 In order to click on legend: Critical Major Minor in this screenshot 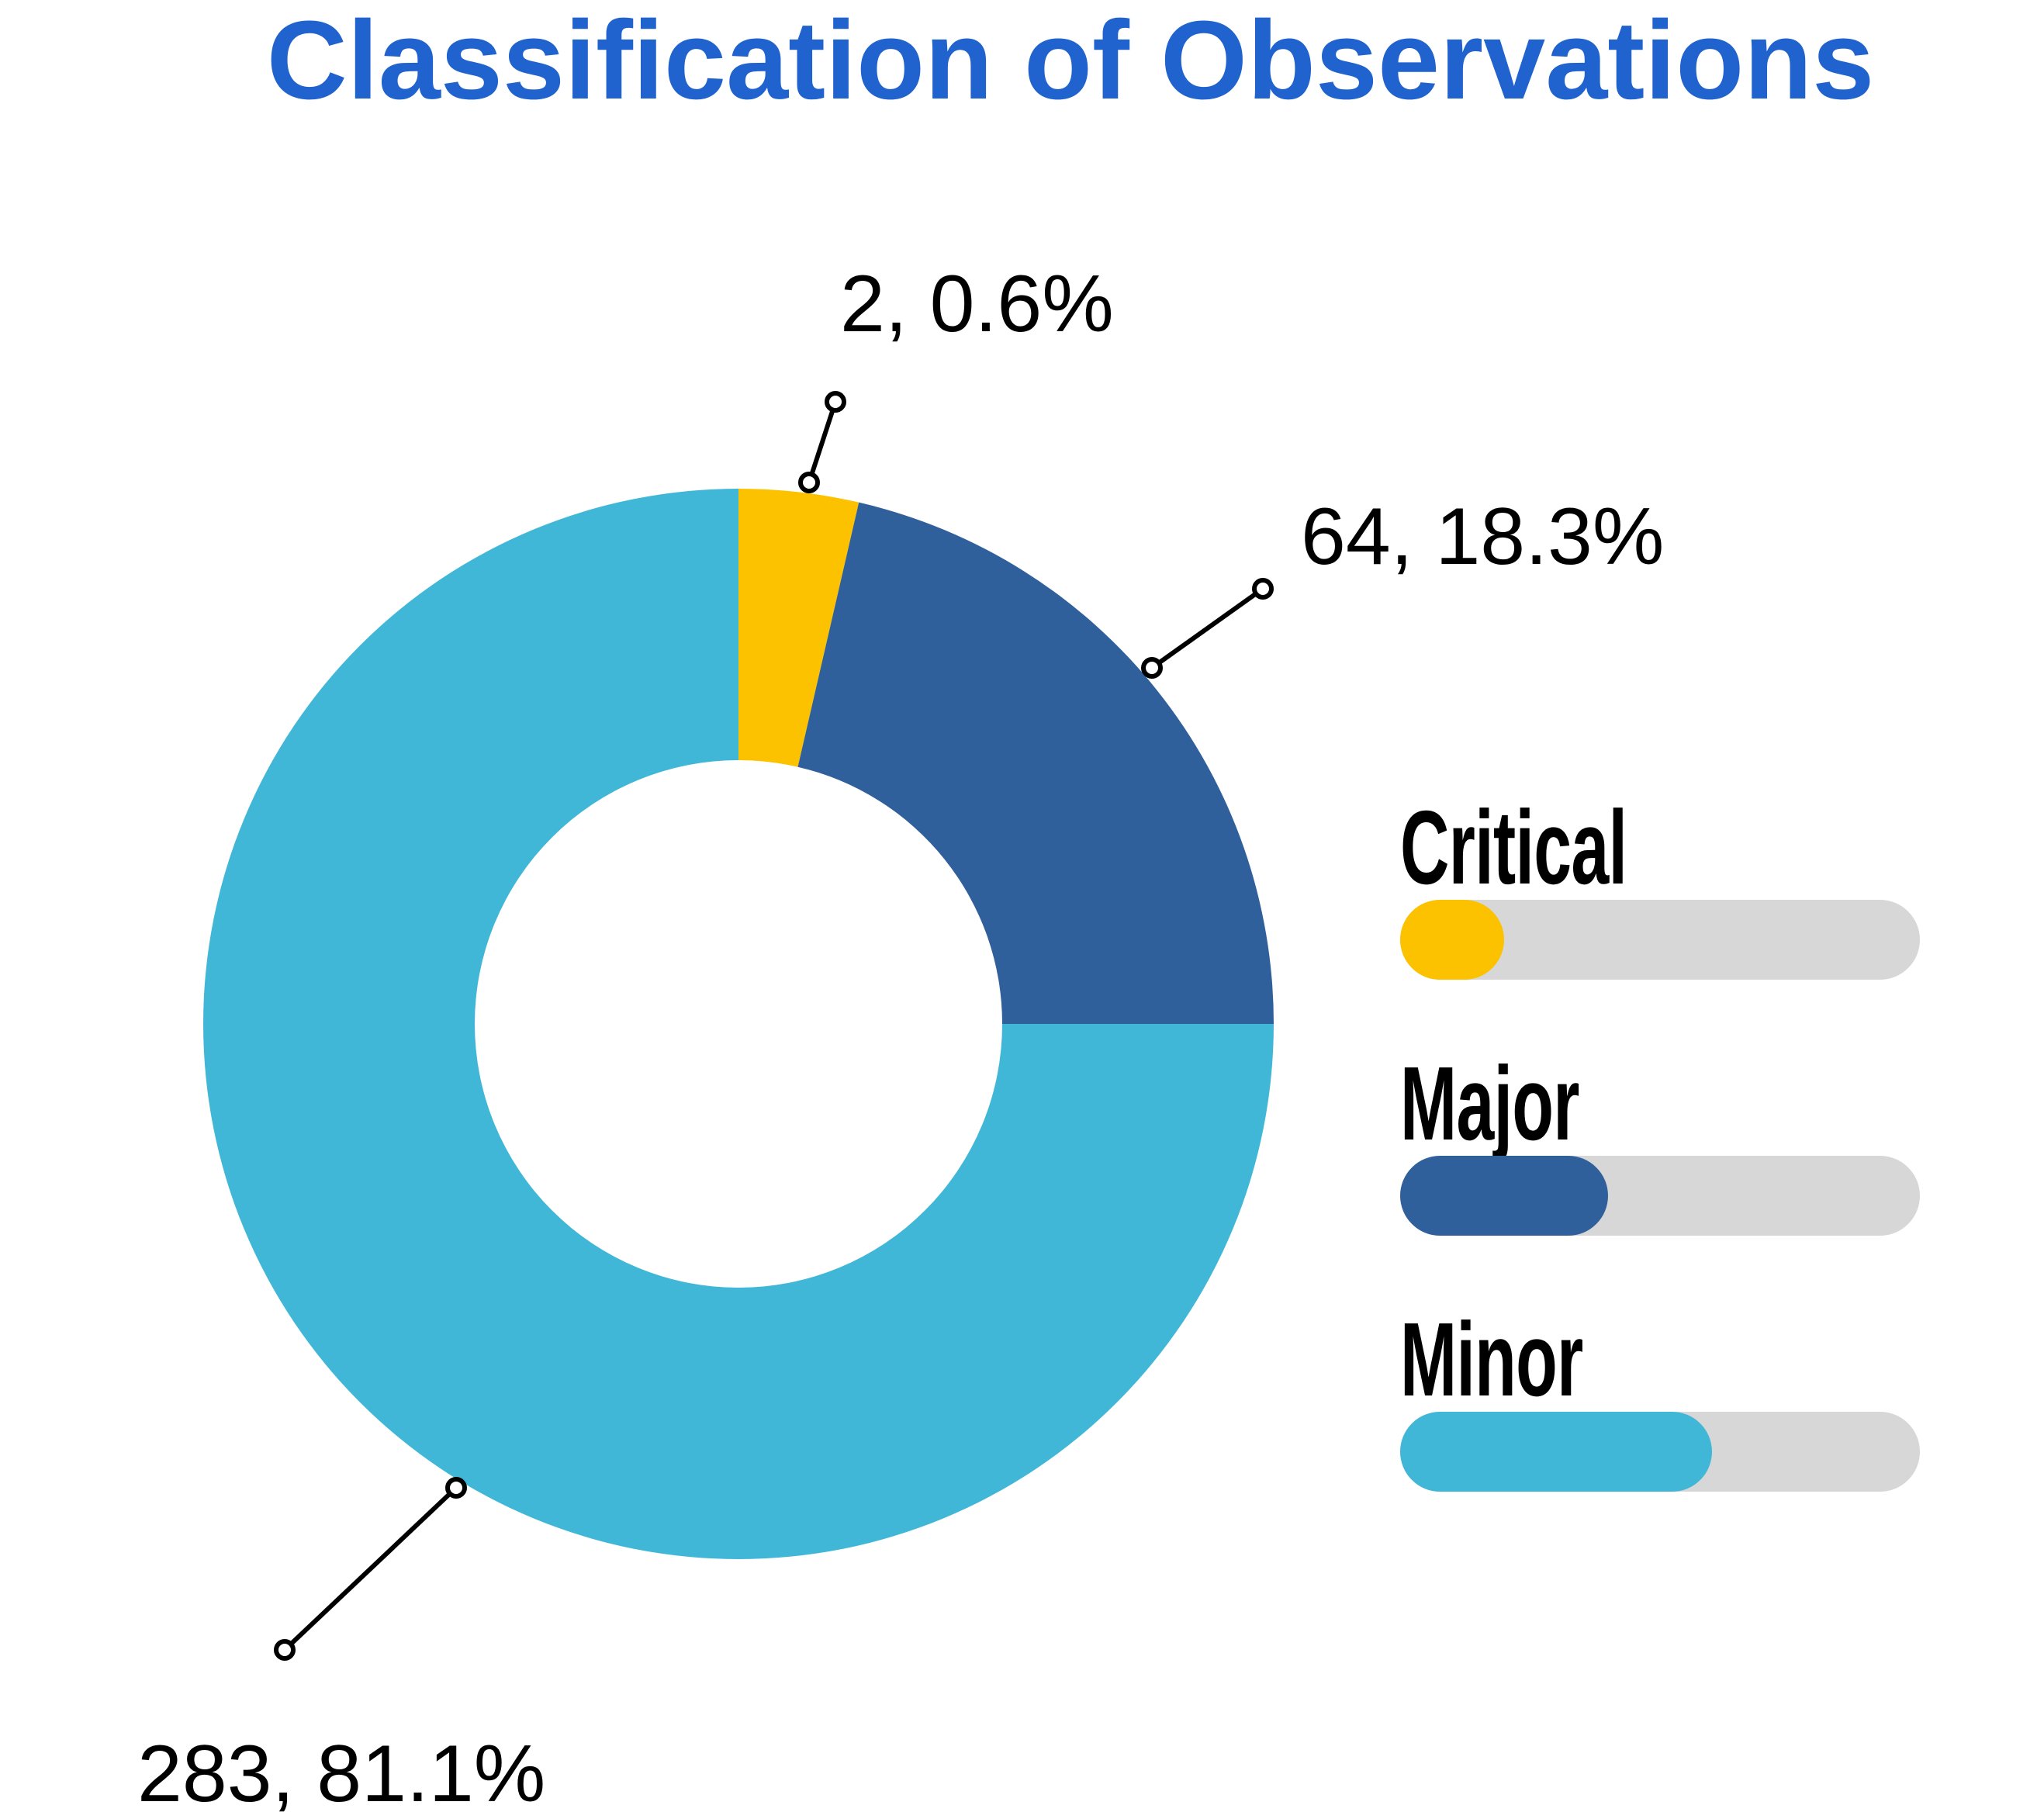, I will do `click(1660, 1179)`.